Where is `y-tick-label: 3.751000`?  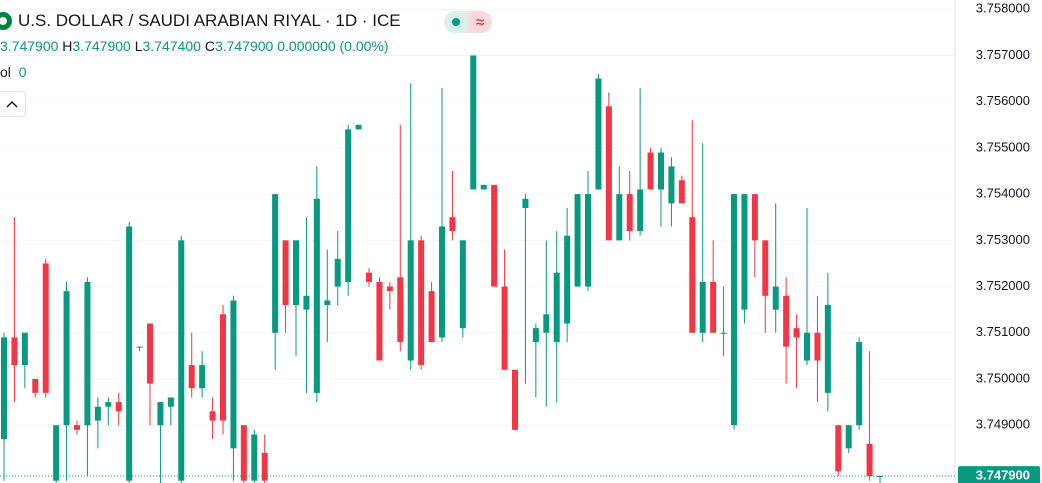
y-tick-label: 3.751000 is located at coordinates (1003, 331).